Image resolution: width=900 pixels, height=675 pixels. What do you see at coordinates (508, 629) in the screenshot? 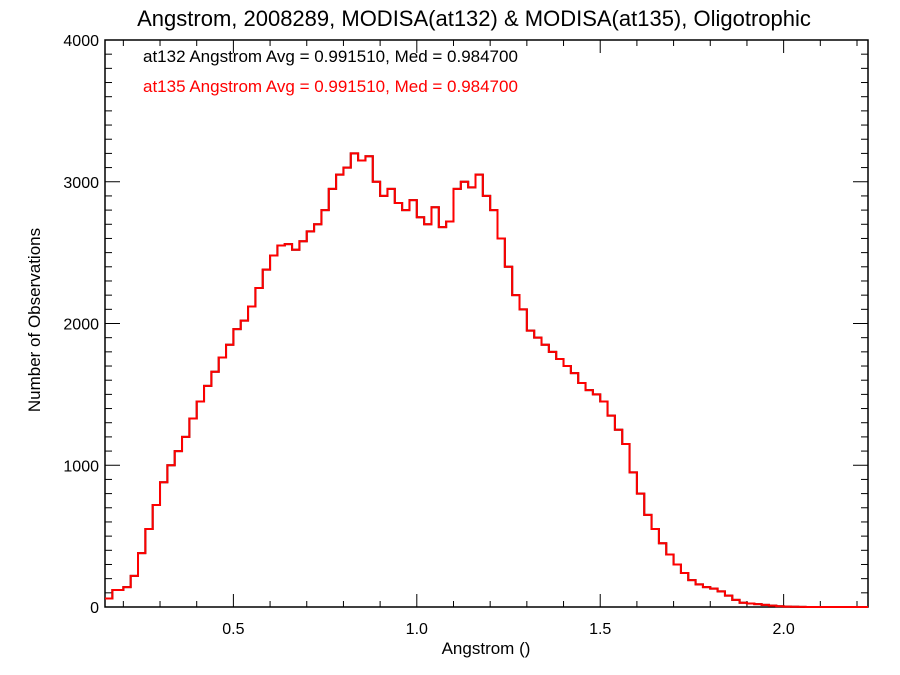
I see `x-axis-tick-labels: 0.5 1.0 1.5 2.0` at bounding box center [508, 629].